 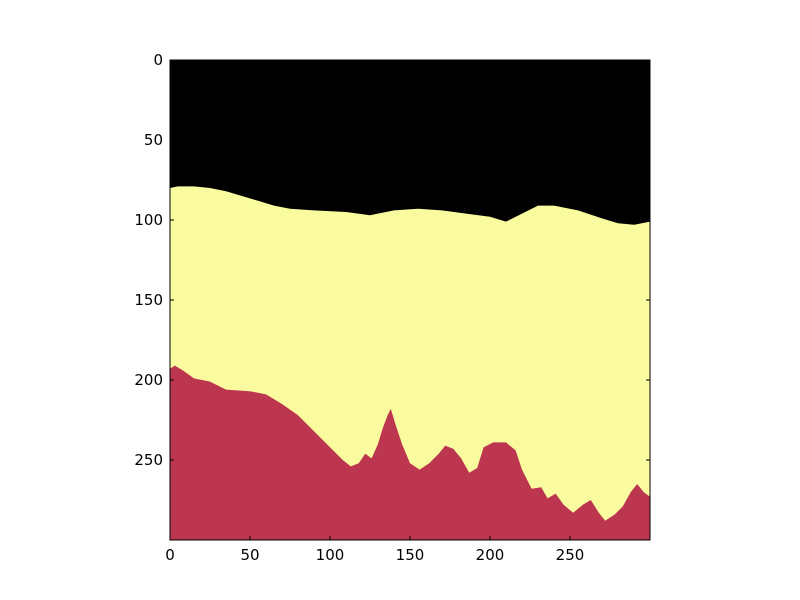 What do you see at coordinates (148, 220) in the screenshot?
I see `y-tick-label: 100` at bounding box center [148, 220].